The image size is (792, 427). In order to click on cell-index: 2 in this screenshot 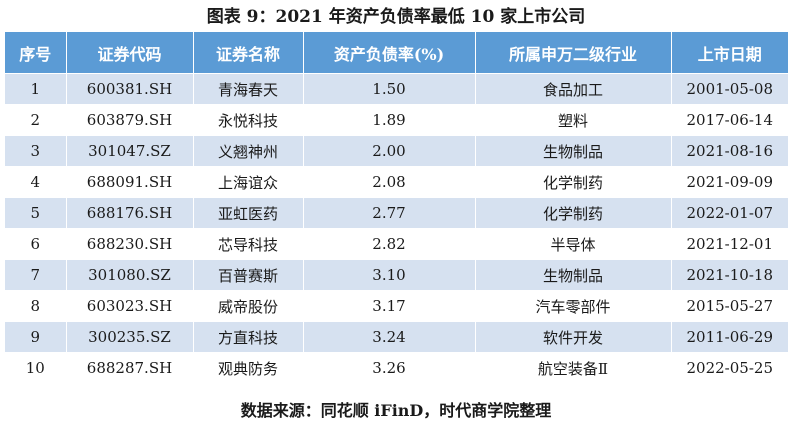, I will do `click(35, 120)`.